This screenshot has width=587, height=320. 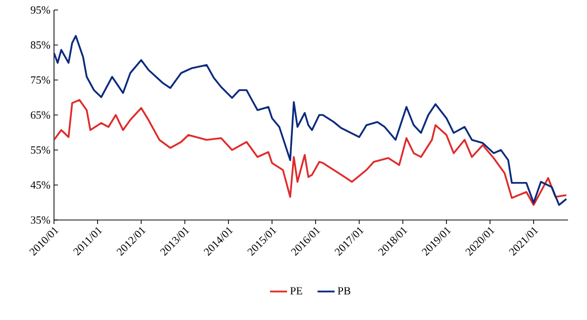 What do you see at coordinates (40, 45) in the screenshot?
I see `y-tick-label: 85%` at bounding box center [40, 45].